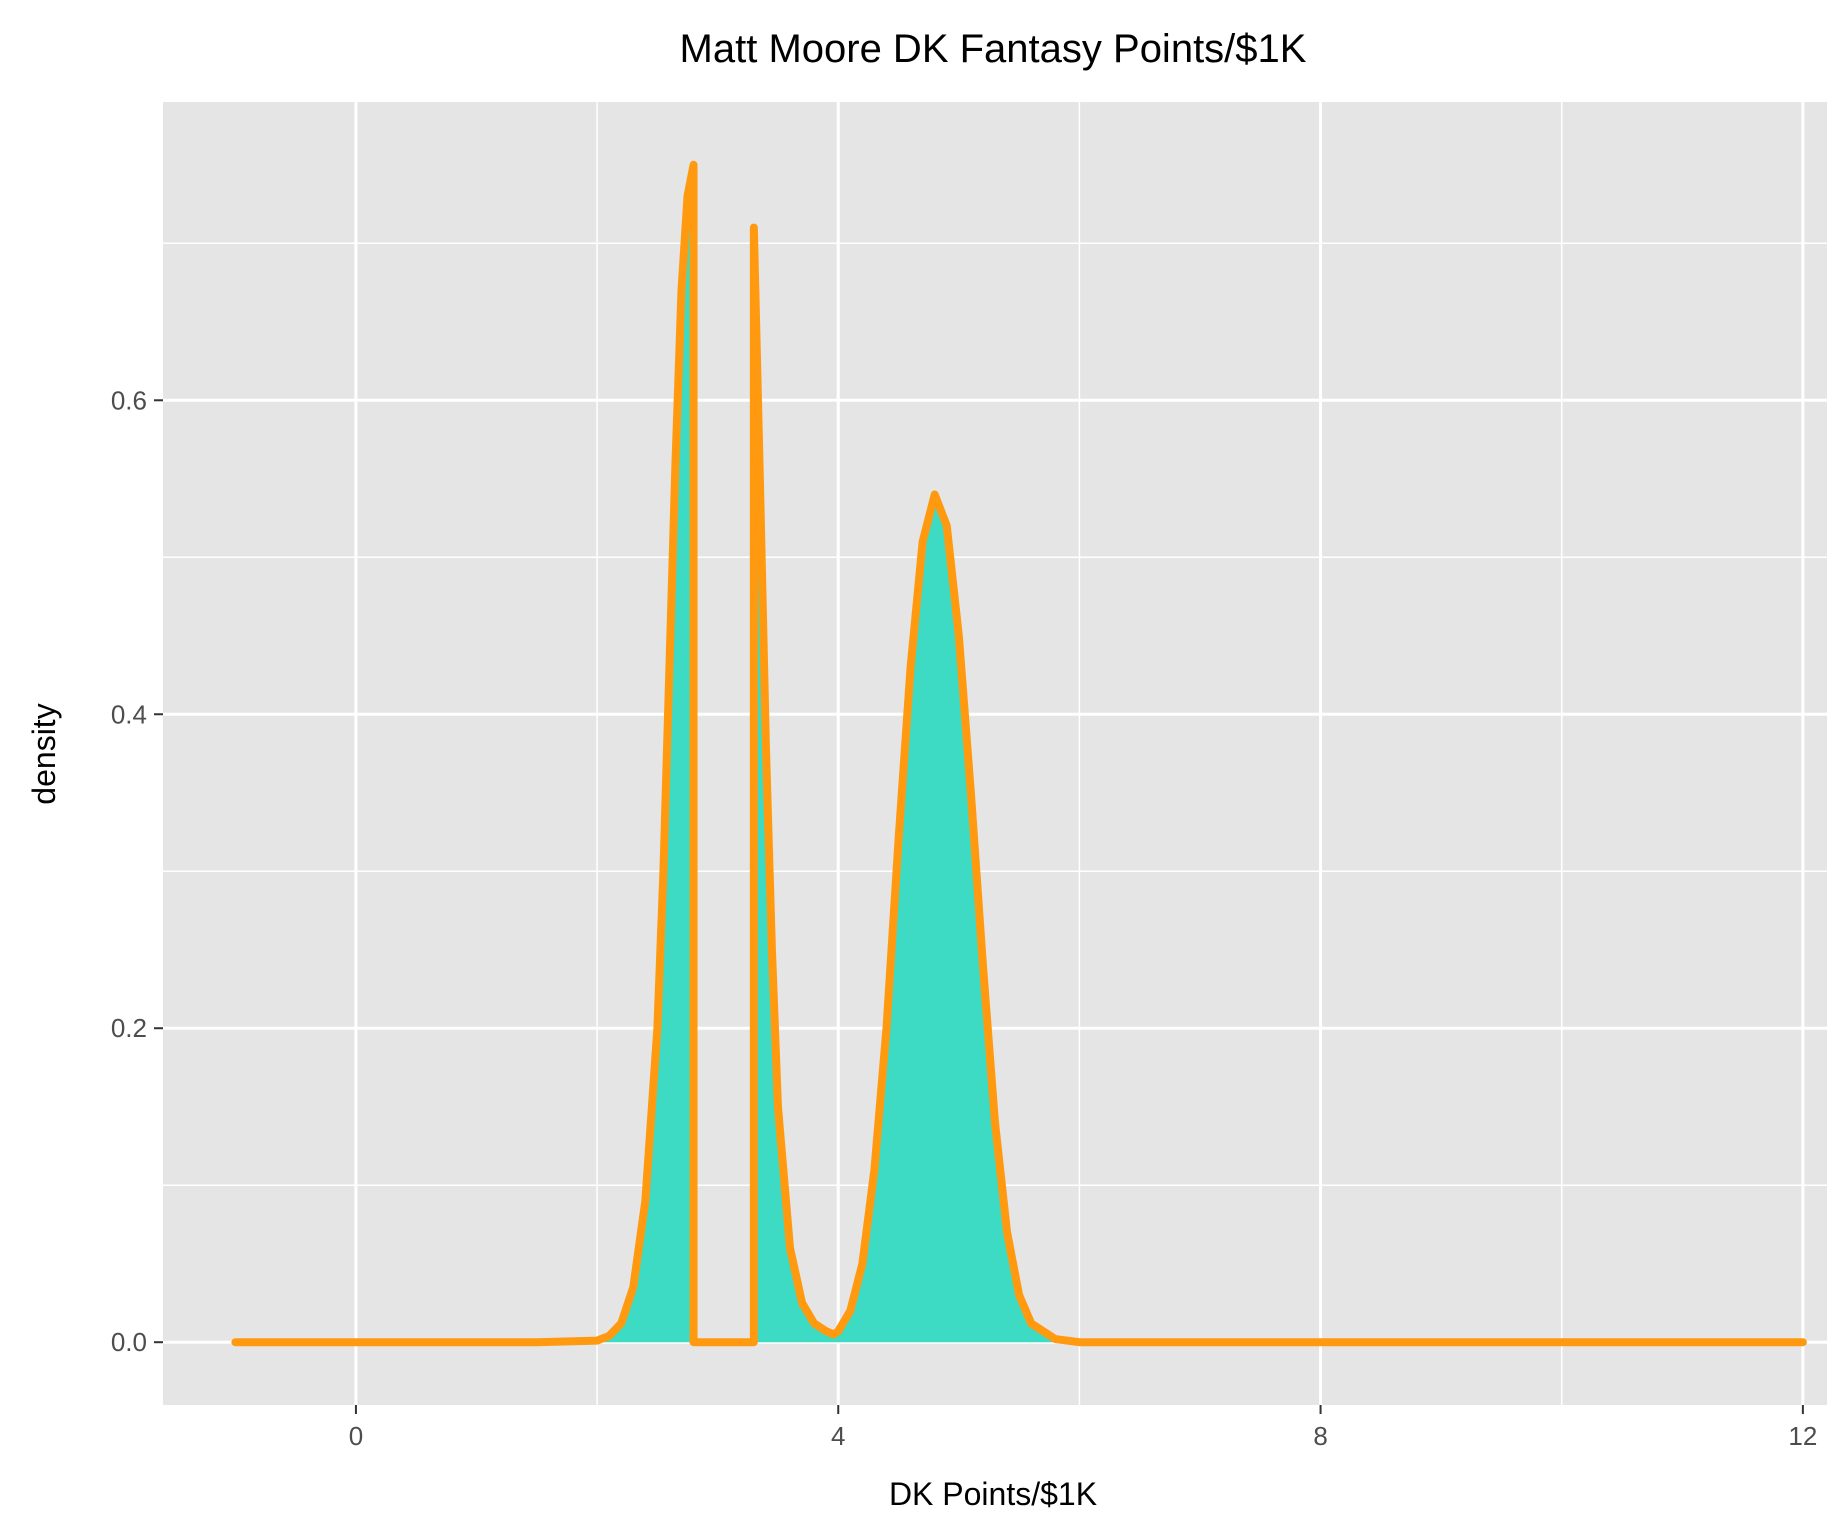  Describe the element at coordinates (137, 871) in the screenshot. I see `y-axis-ticks: 0.0 0.2 0.4 0.6` at that location.